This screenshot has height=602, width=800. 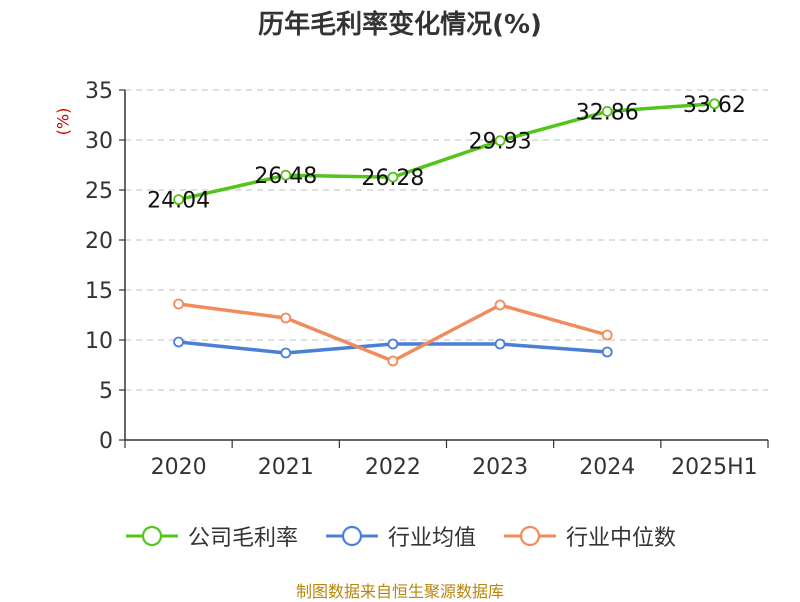 What do you see at coordinates (714, 467) in the screenshot?
I see `x-tick-label: 2025H1` at bounding box center [714, 467].